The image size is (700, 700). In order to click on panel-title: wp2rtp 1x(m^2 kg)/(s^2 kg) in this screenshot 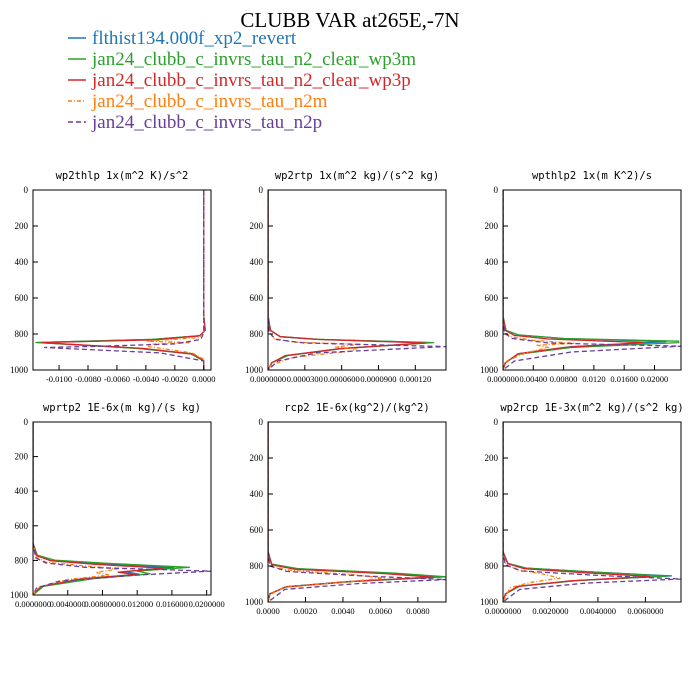, I will do `click(357, 176)`.